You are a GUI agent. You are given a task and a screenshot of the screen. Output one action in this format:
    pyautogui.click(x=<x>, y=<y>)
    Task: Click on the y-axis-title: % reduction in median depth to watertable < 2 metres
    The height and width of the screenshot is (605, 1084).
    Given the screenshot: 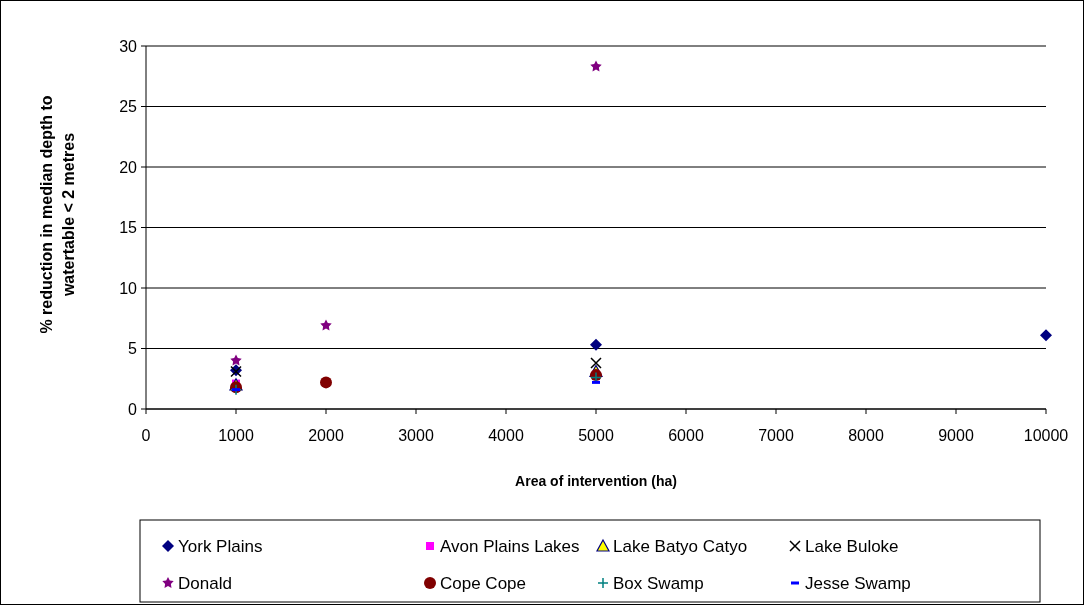 What is the action you would take?
    pyautogui.click(x=57, y=214)
    